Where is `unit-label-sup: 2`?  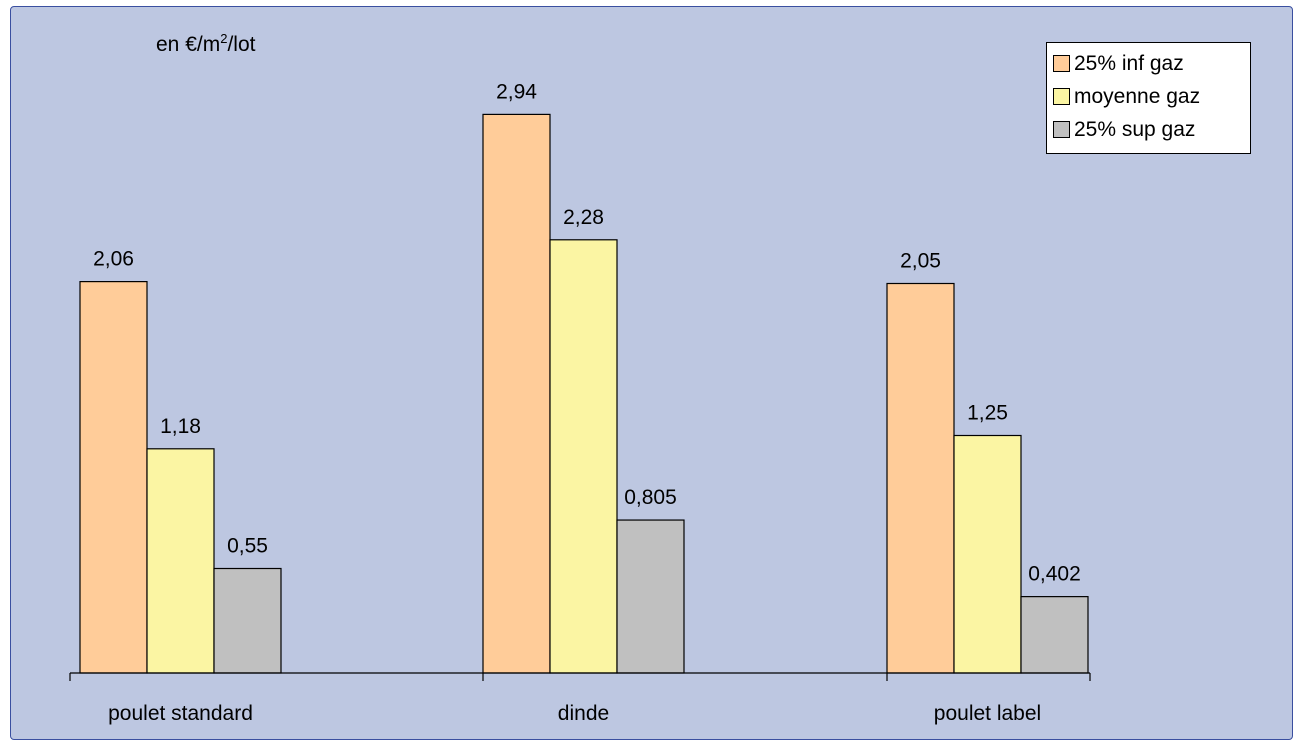 unit-label-sup: 2 is located at coordinates (224, 38).